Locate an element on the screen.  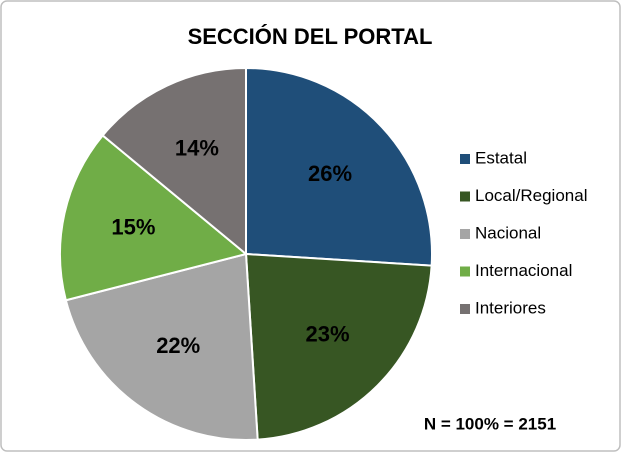
legend-label: Local/Regional is located at coordinates (531, 195).